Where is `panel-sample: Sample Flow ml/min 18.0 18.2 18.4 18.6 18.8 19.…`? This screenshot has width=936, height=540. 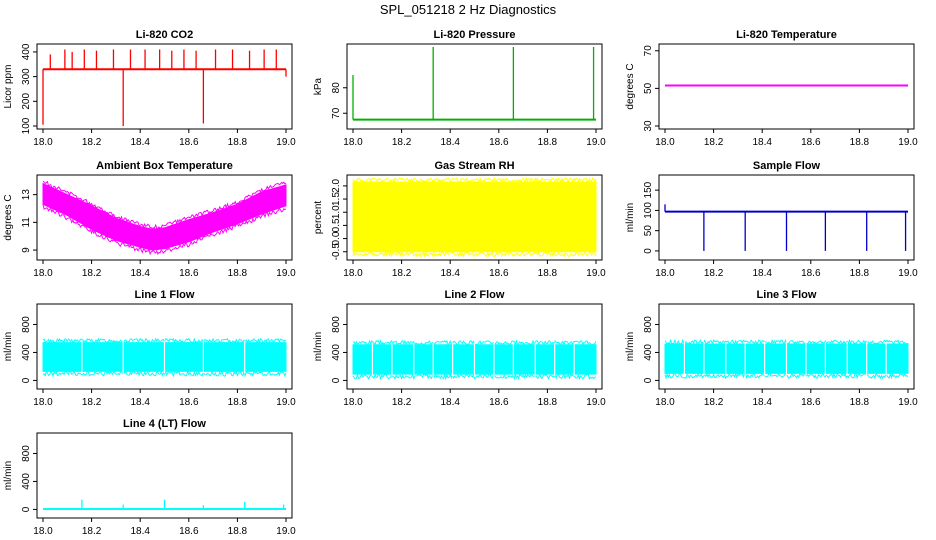 panel-sample: Sample Flow ml/min 18.0 18.2 18.4 18.6 18.8 19.… is located at coordinates (771, 219).